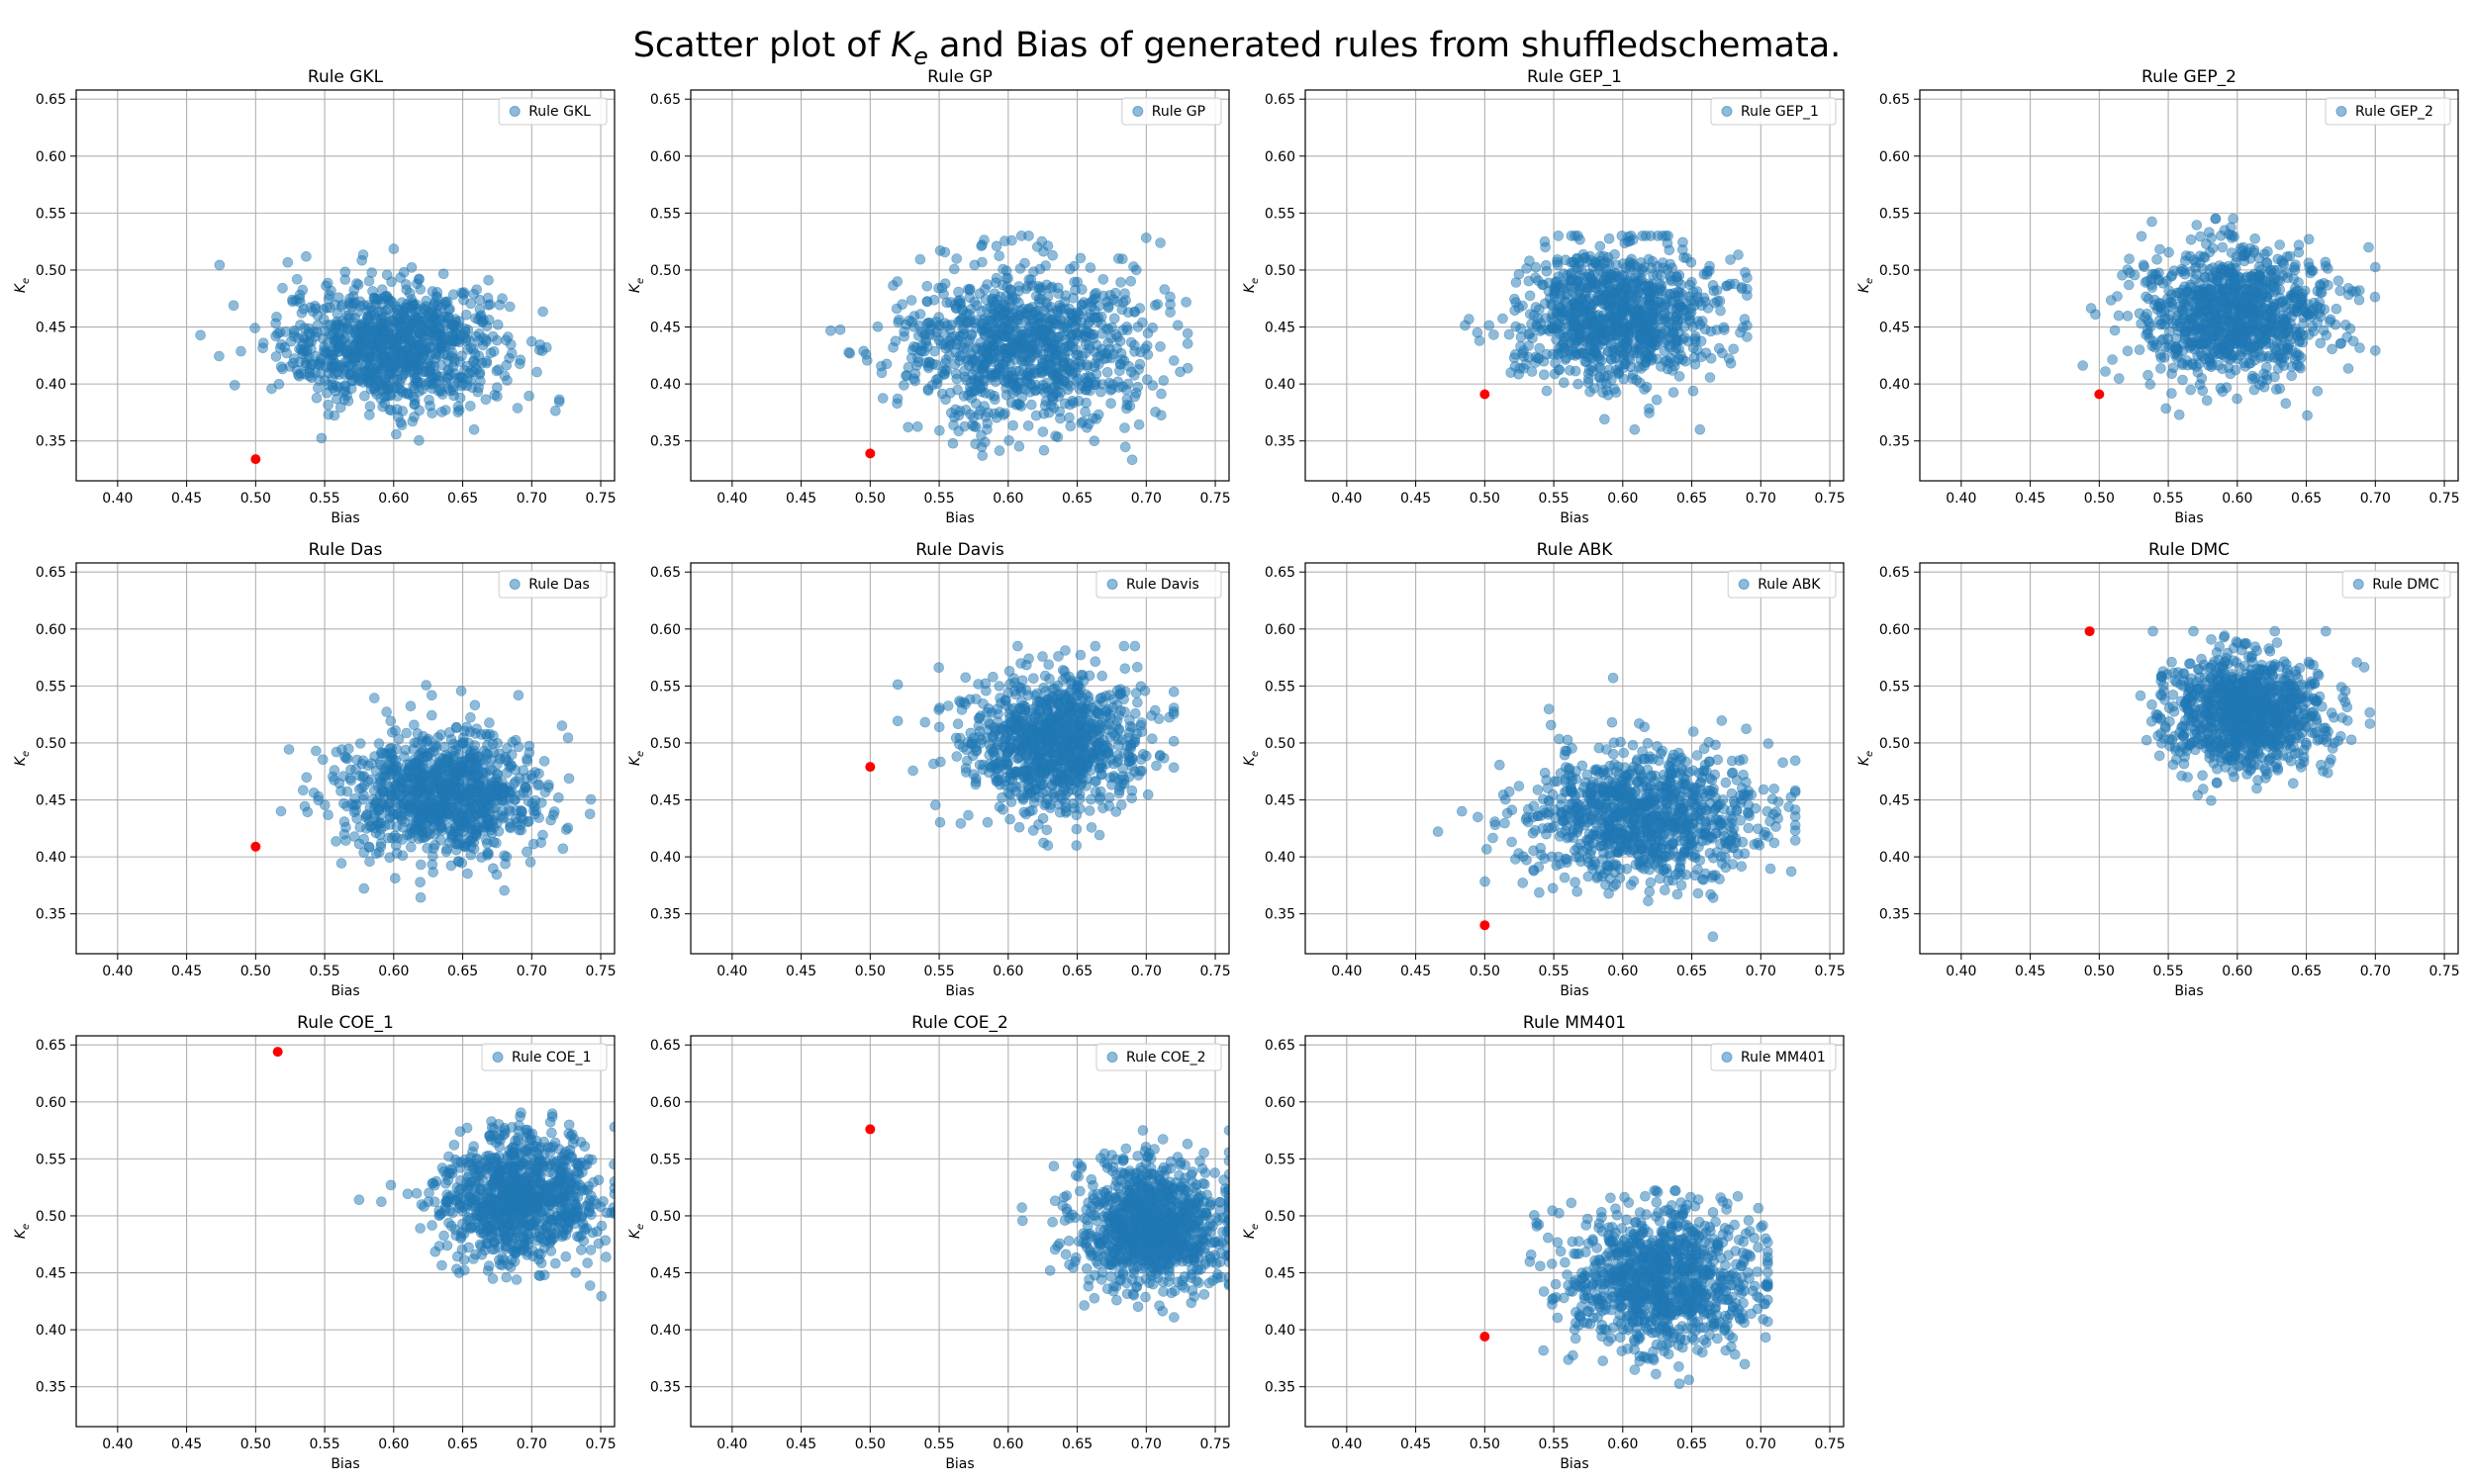 The height and width of the screenshot is (1484, 2474). I want to click on x-tick-label: 0.55, so click(1554, 499).